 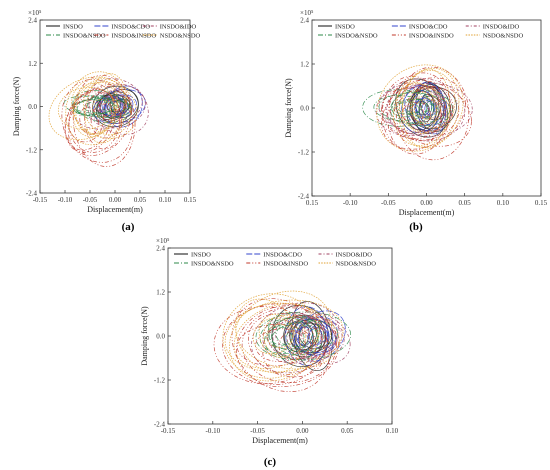 What do you see at coordinates (503, 35) in the screenshot?
I see `legend-label: NSDO&NSDO` at bounding box center [503, 35].